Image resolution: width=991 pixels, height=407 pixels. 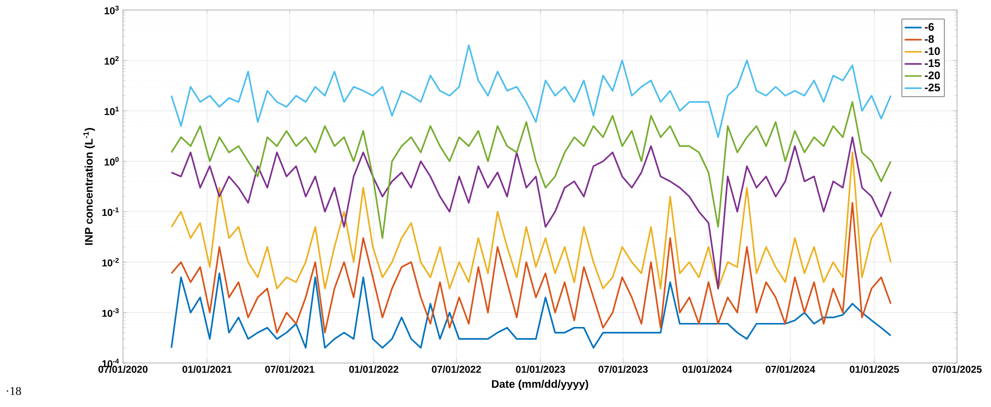 I want to click on legend-label: -20, so click(x=932, y=75).